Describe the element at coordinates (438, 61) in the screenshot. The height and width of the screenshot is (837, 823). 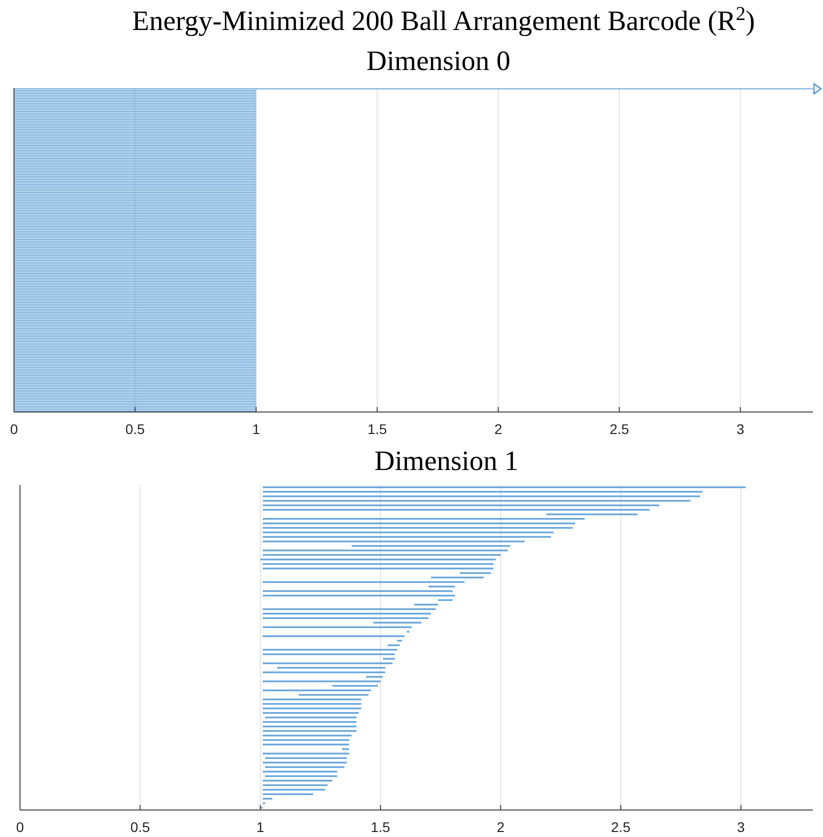
I see `chart-subtitle: Dimension 0` at that location.